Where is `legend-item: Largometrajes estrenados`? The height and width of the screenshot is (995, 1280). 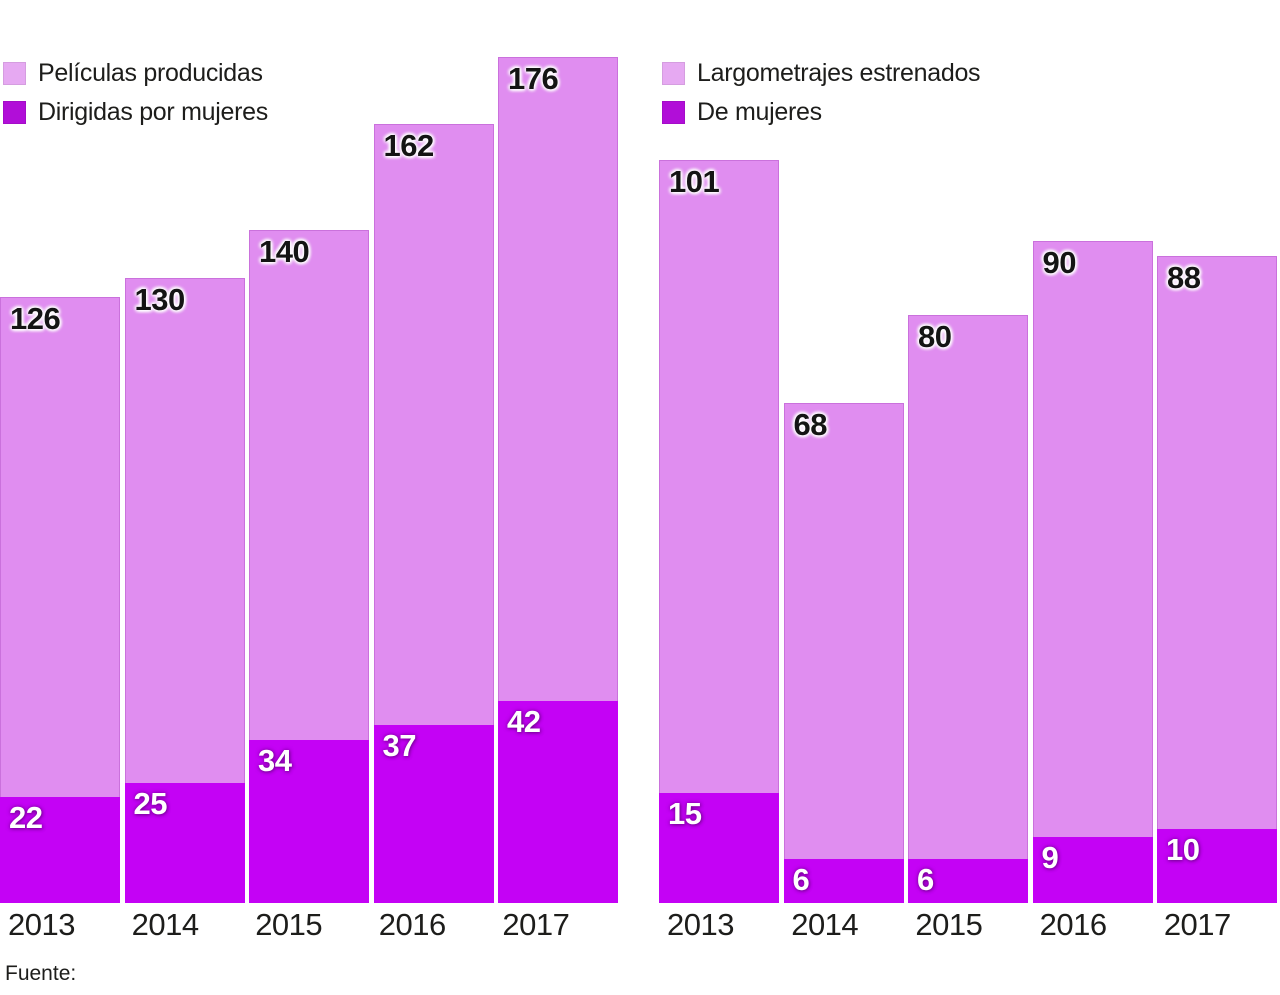
legend-item: Largometrajes estrenados is located at coordinates (821, 72).